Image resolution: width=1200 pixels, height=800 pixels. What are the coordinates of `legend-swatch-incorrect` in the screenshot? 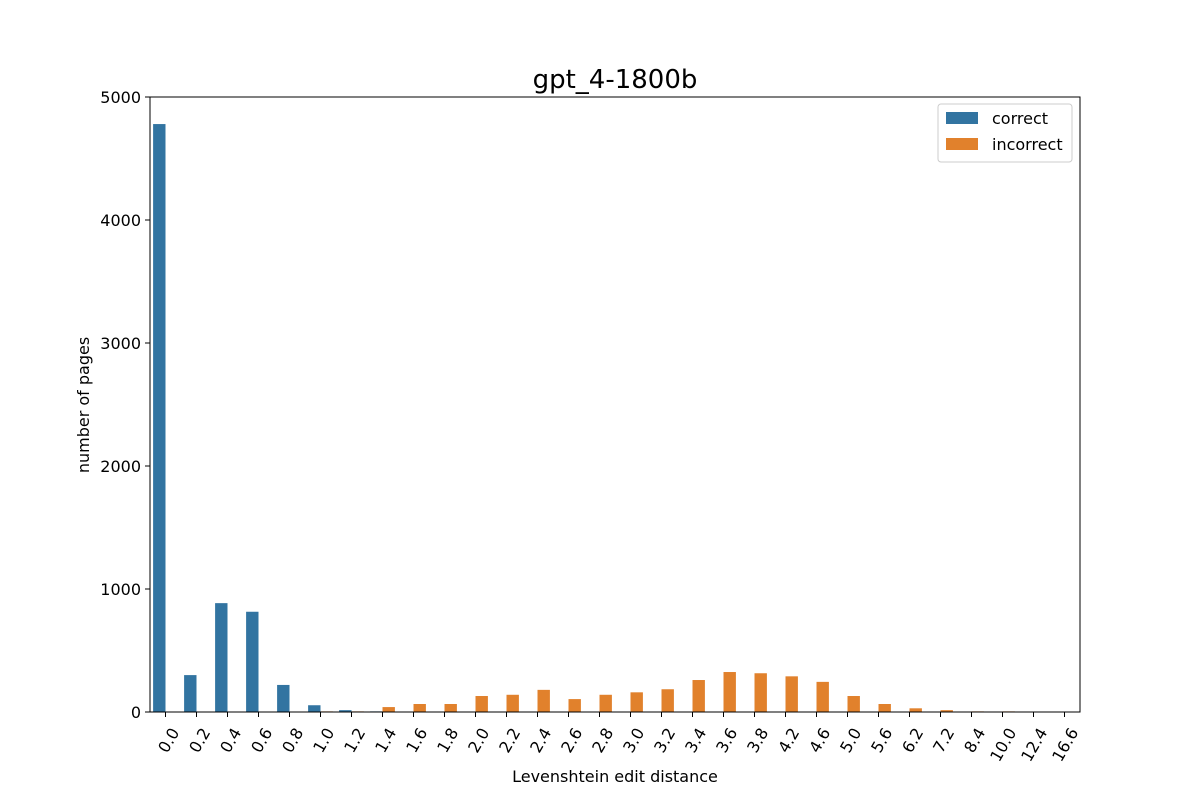 It's located at (962, 144).